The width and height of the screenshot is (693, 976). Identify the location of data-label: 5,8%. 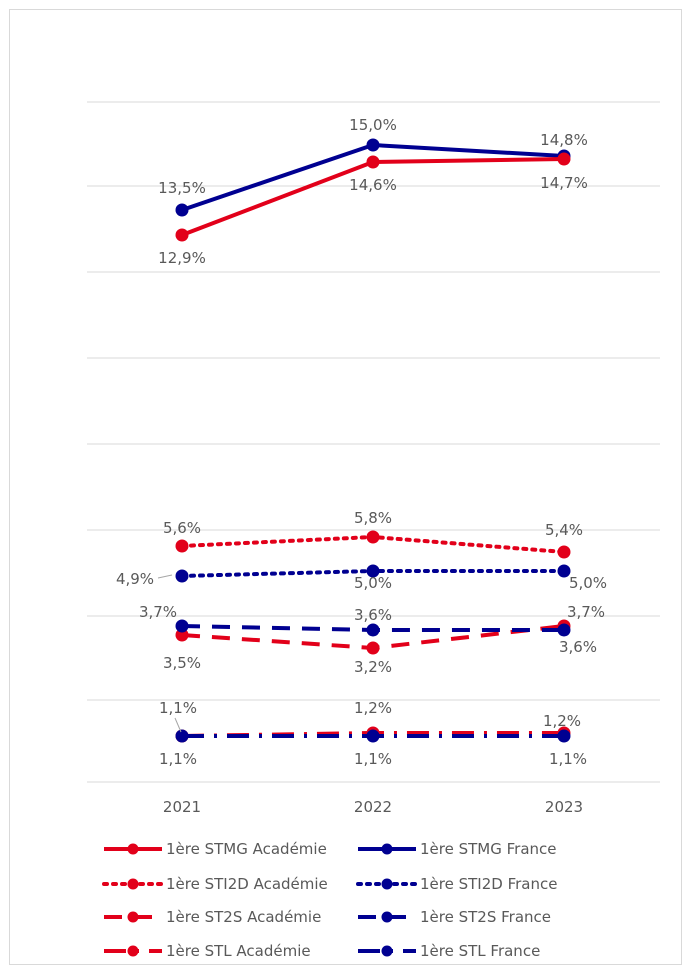
(373, 518).